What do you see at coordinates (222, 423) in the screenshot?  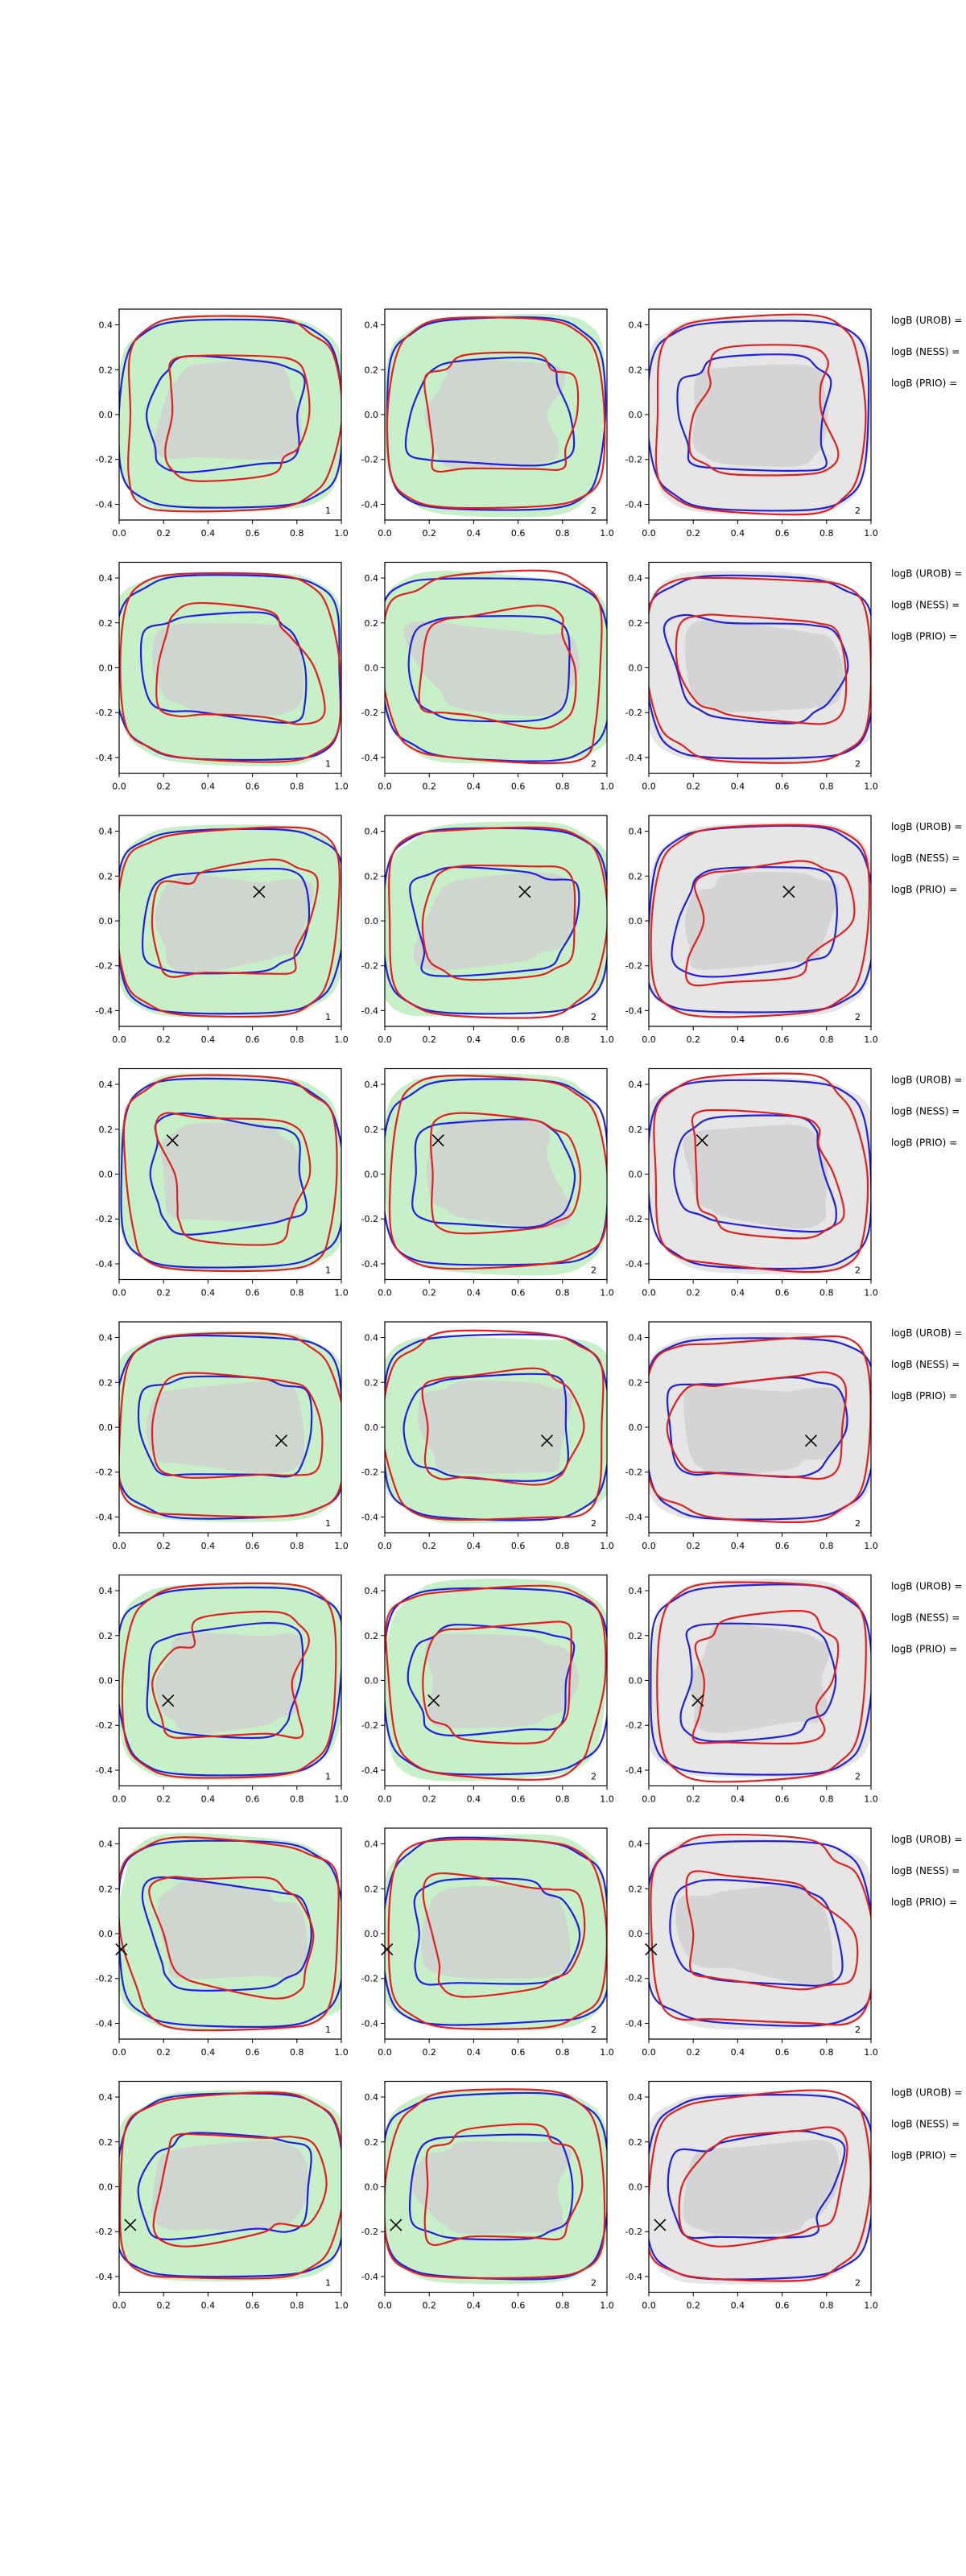 I see `panel-r1-c1: -0.4 -0.2 0.0 0.2 0.4 0.0 0.2 0.4 0.6 0.8 1.0 1` at bounding box center [222, 423].